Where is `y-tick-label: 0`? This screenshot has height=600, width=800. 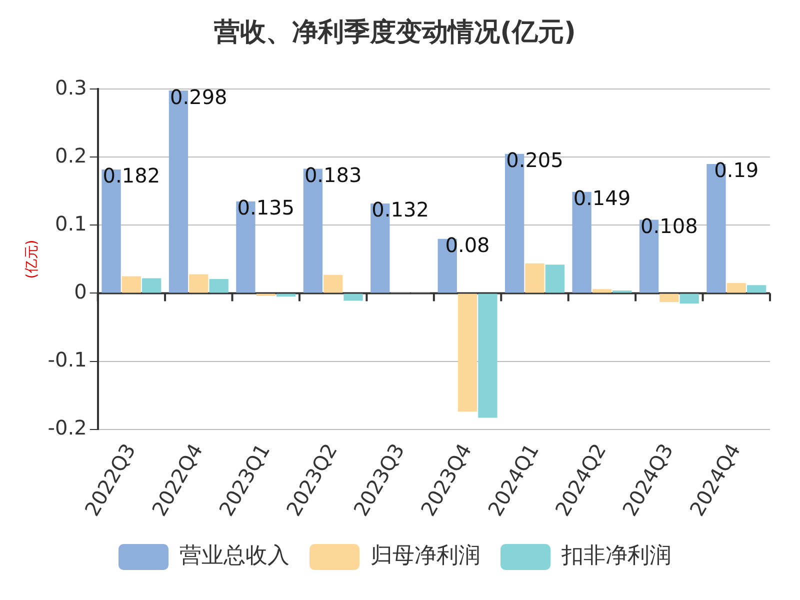 y-tick-label: 0 is located at coordinates (80, 291).